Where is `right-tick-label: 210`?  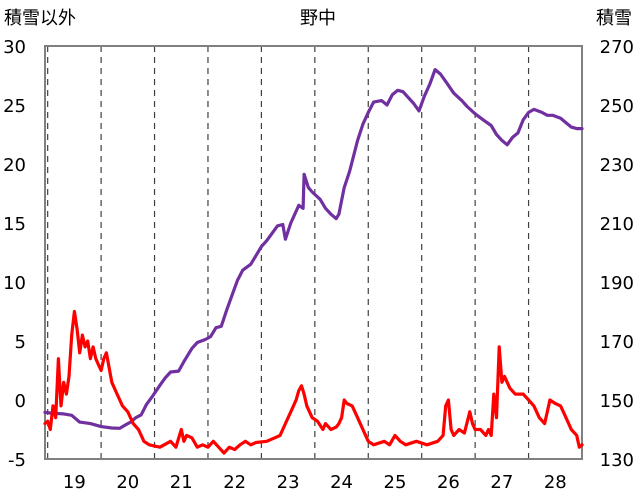 right-tick-label: 210 is located at coordinates (617, 224).